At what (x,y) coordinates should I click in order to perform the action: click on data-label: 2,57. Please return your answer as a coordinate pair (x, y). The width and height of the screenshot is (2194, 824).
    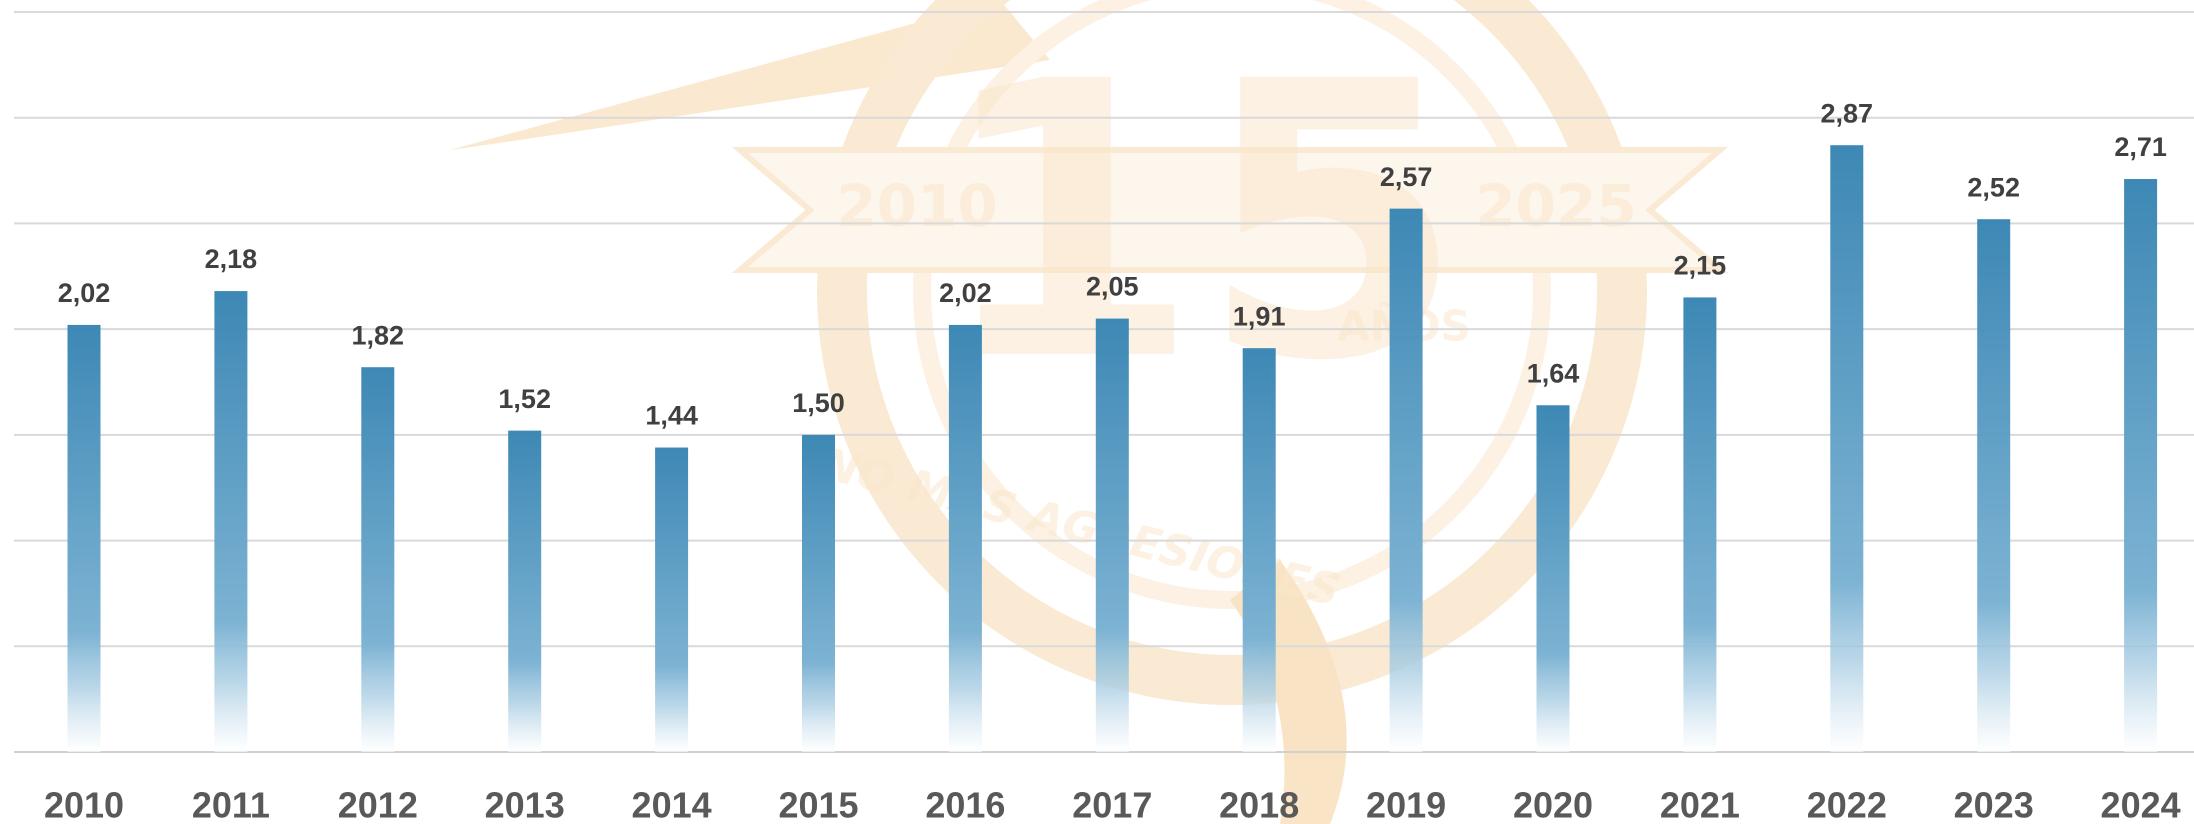
    Looking at the image, I should click on (1406, 177).